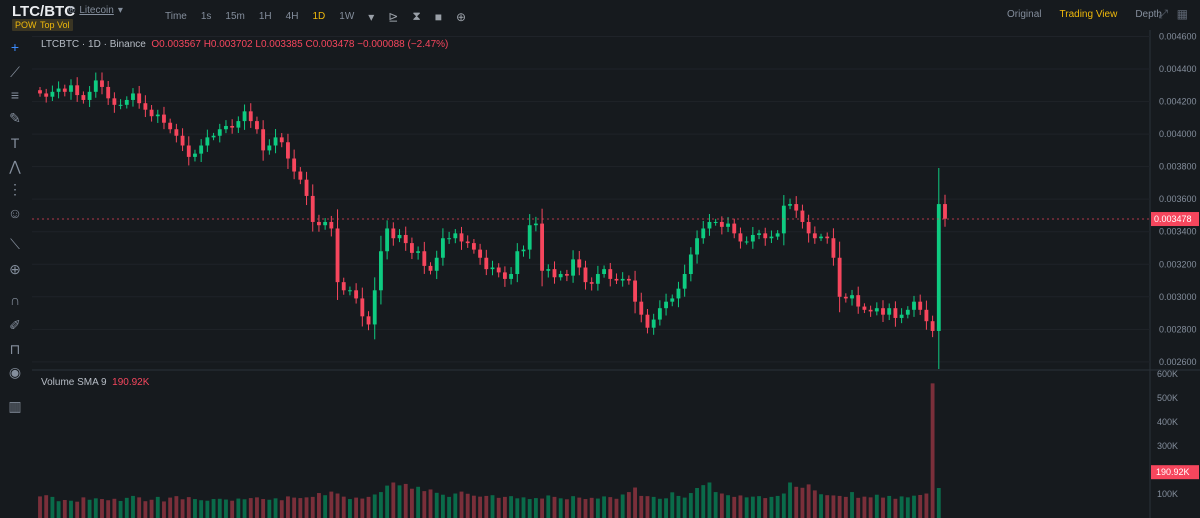  What do you see at coordinates (416, 16) in the screenshot?
I see `candle-type-icon: ⧗` at bounding box center [416, 16].